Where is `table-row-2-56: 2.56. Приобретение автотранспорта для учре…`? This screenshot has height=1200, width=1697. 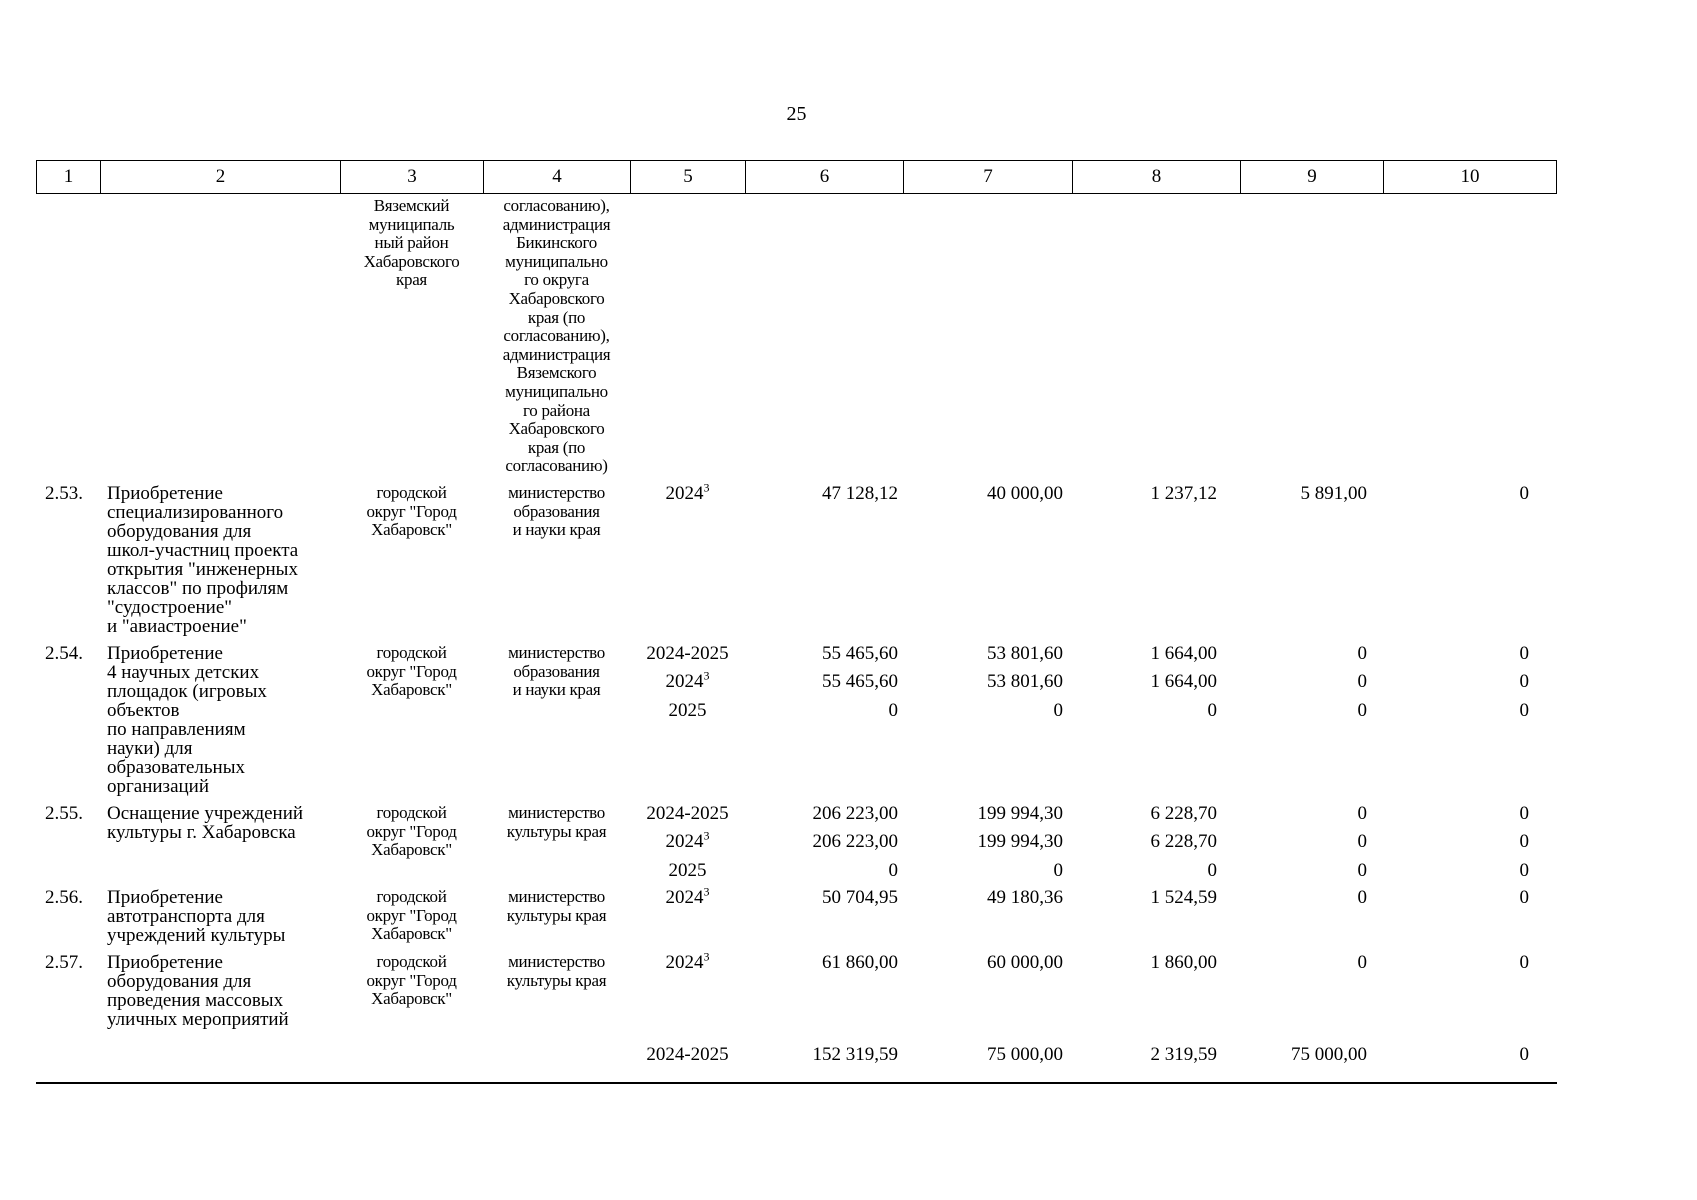
table-row-2-56: 2.56. Приобретение автотранспорта для учре… is located at coordinates (796, 915).